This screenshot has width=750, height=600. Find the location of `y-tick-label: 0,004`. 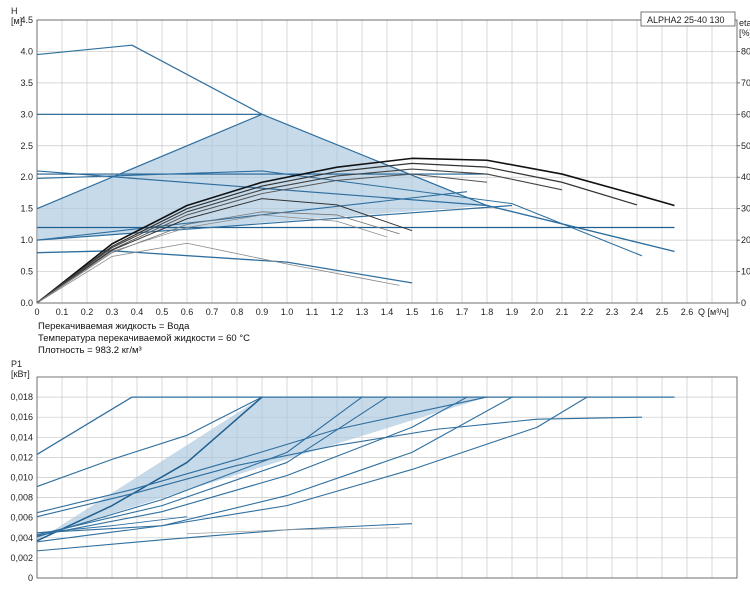

y-tick-label: 0,004 is located at coordinates (21, 538).